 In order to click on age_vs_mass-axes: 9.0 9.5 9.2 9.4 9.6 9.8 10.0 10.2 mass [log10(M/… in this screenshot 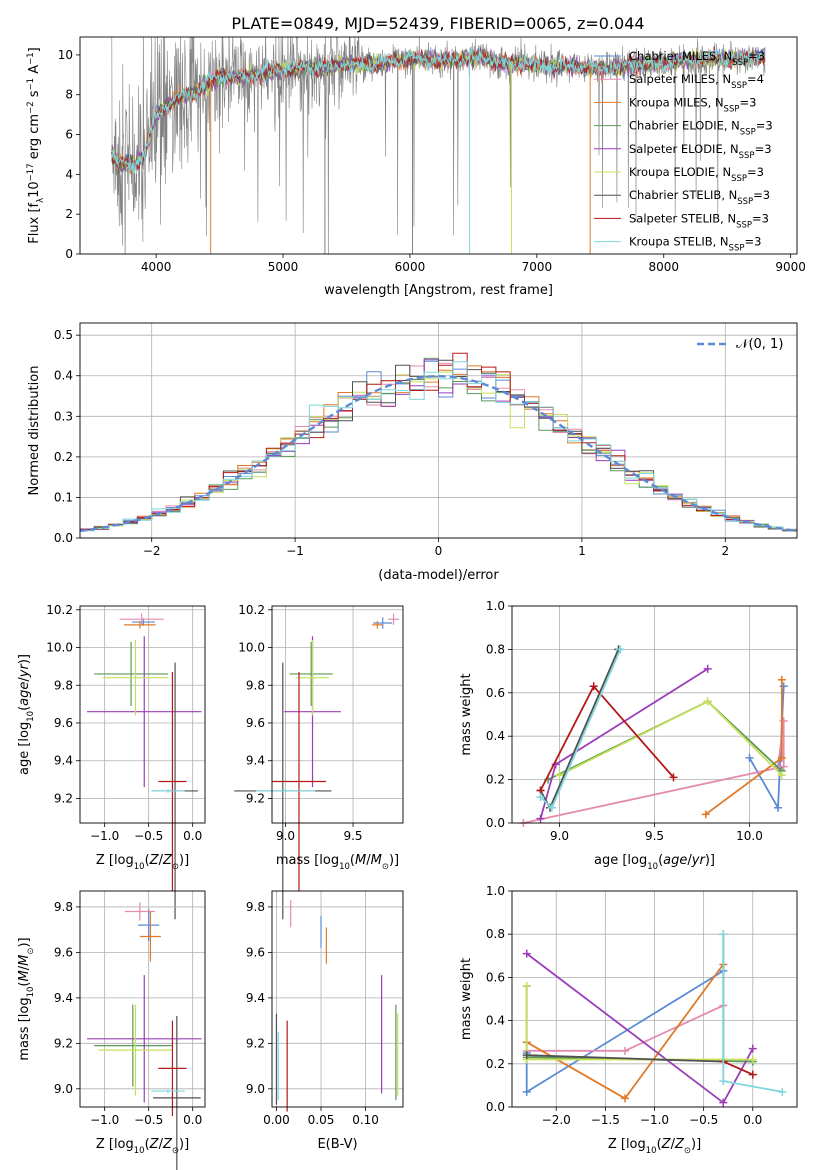, I will do `click(319, 761)`.